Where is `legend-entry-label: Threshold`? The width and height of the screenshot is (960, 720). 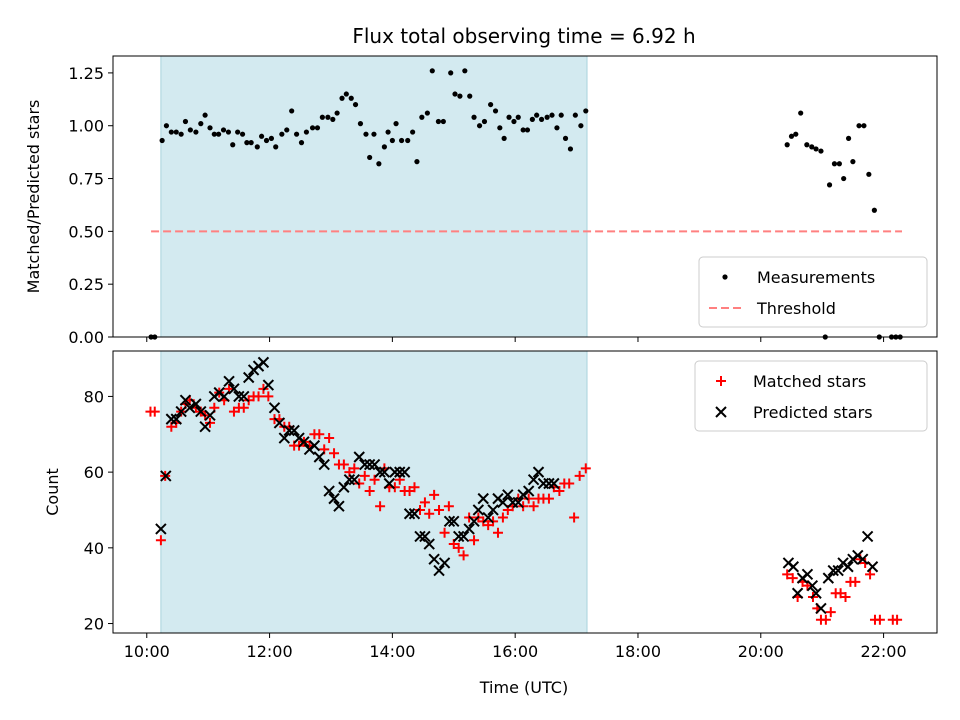
legend-entry-label: Threshold is located at coordinates (796, 308).